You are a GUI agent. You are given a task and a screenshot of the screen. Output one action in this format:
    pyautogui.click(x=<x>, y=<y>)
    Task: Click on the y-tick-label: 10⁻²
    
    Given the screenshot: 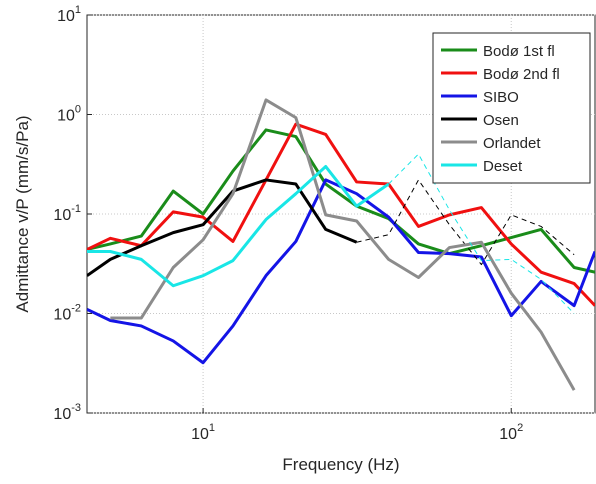 What is the action you would take?
    pyautogui.click(x=67, y=313)
    